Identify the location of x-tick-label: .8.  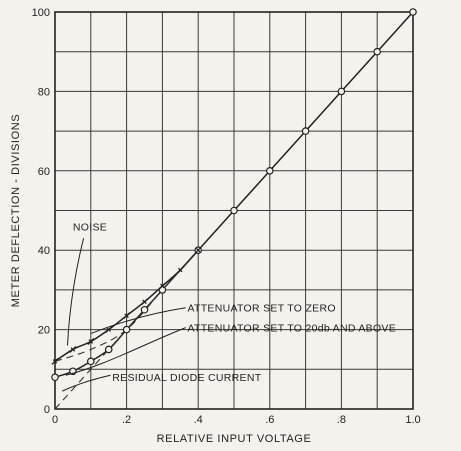
(341, 420).